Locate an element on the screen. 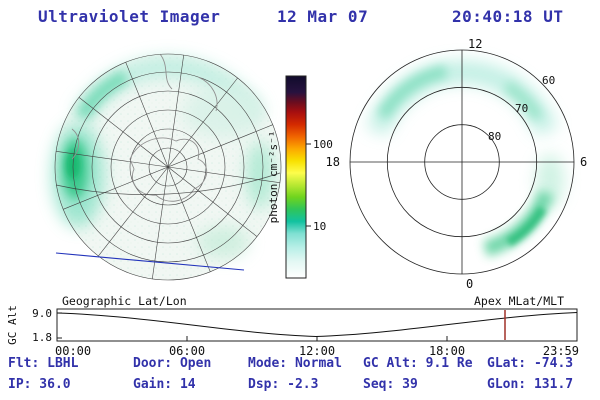 This screenshot has width=600, height=400. status-flt: Flt: LBHL is located at coordinates (43, 363).